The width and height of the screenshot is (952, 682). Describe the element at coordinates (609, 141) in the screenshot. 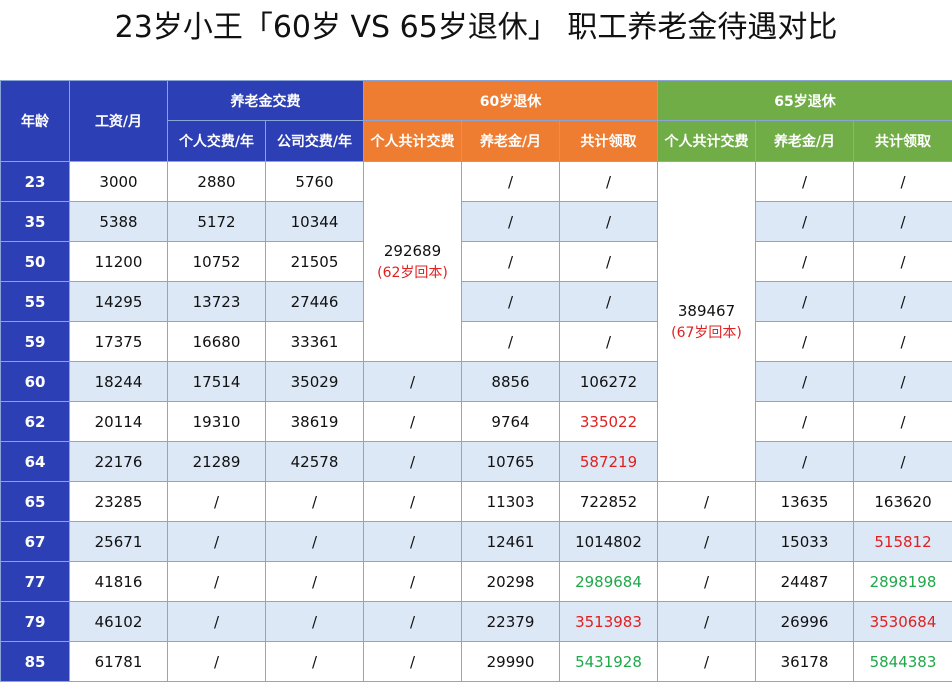

I see `header-r60-total-received: 共计领取` at that location.